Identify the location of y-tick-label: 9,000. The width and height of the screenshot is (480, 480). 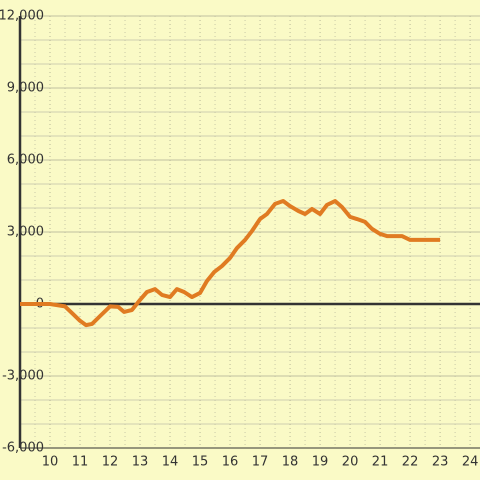
(25, 88).